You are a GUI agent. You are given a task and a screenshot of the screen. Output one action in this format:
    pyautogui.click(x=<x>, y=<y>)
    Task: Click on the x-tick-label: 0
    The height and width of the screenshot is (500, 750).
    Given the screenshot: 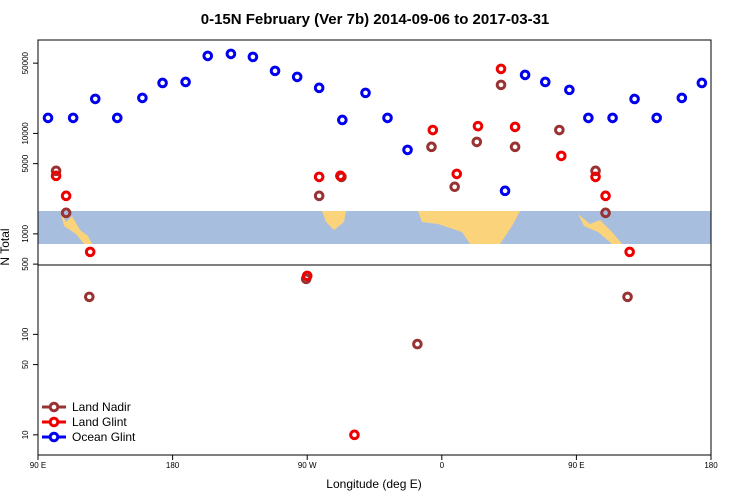 What is the action you would take?
    pyautogui.click(x=442, y=465)
    